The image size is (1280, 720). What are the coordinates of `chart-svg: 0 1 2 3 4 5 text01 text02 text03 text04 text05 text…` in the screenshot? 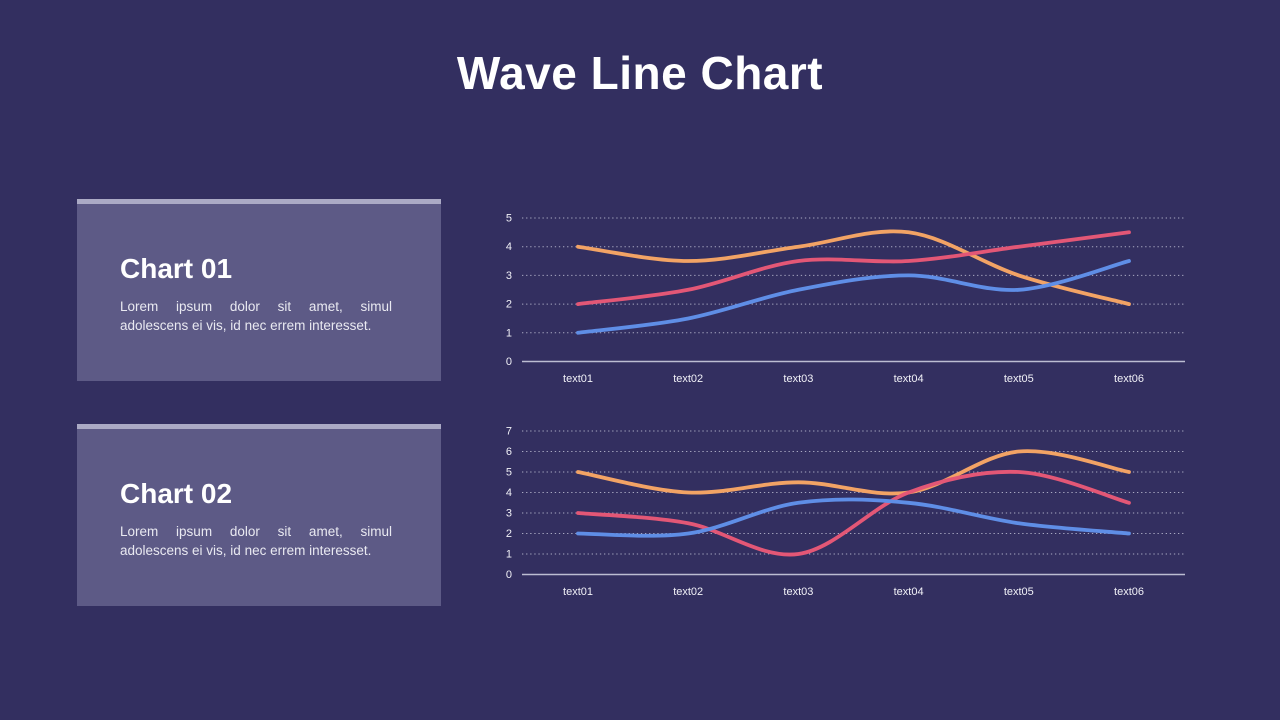 It's located at (845, 299).